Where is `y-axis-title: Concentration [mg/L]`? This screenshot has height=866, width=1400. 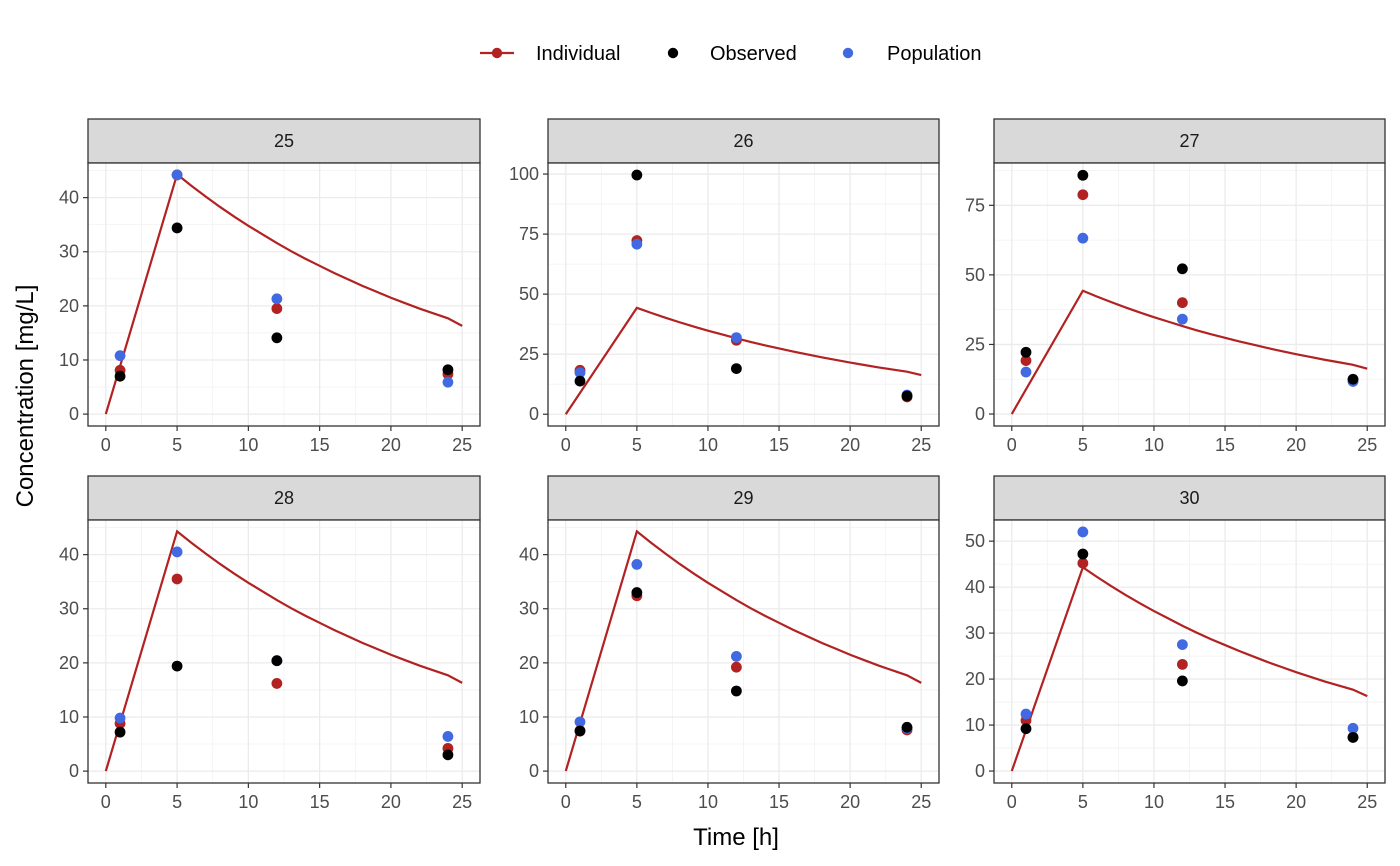 y-axis-title: Concentration [mg/L] is located at coordinates (25, 396).